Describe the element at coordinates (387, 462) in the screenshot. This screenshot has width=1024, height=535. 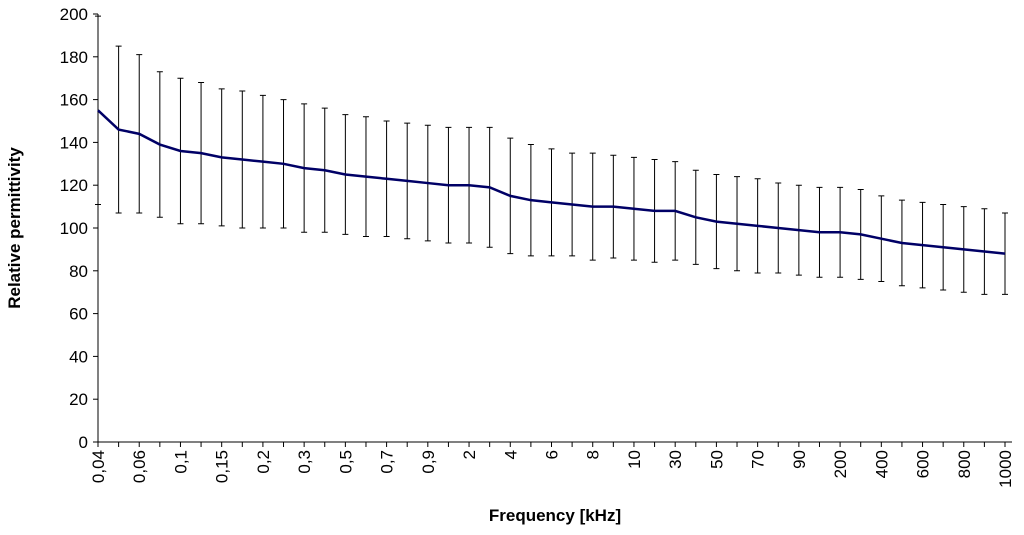
I see `x-tick-label: 0,7` at that location.